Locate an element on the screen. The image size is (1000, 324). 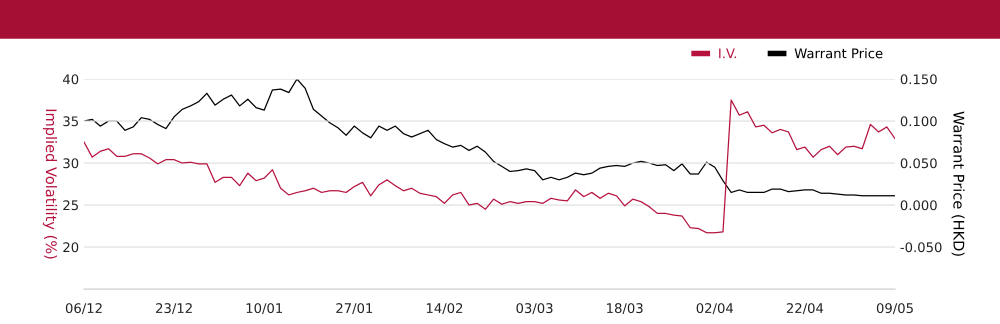
x-tick-label: 10/01 is located at coordinates (264, 308).